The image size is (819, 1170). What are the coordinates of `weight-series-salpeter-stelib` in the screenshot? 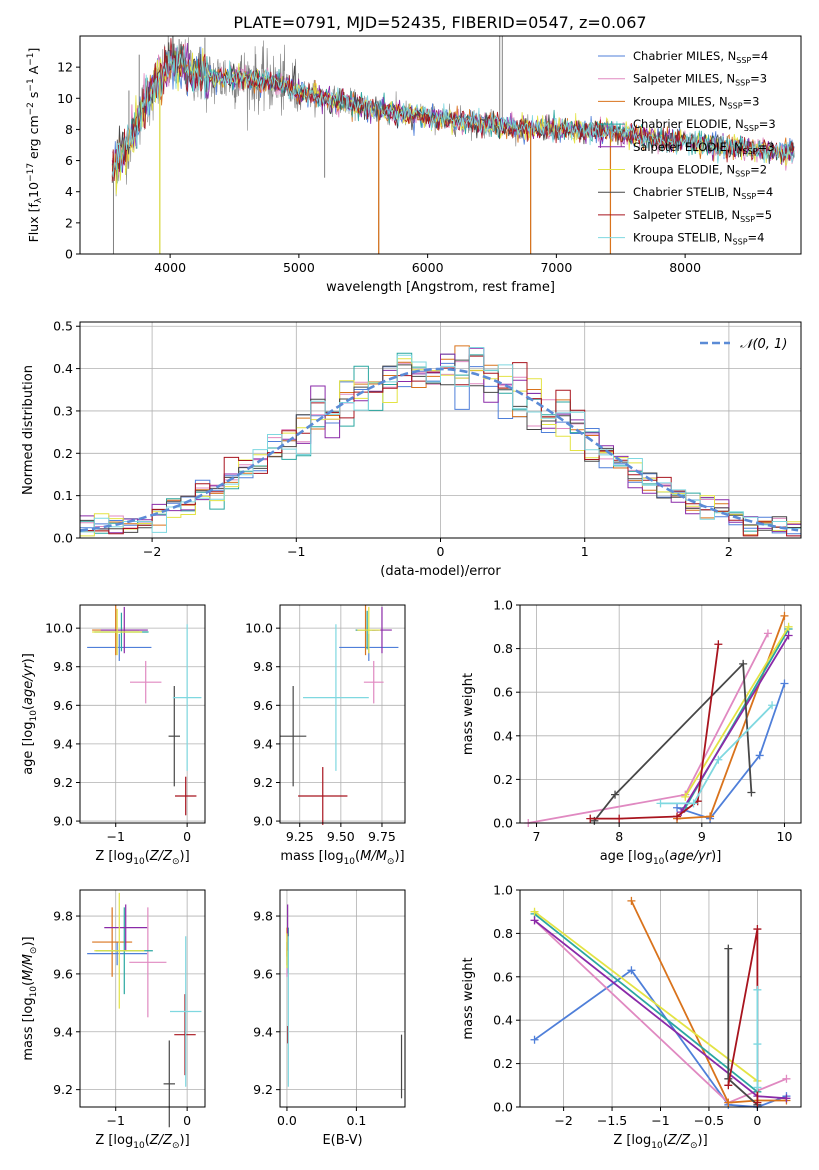 It's located at (654, 731).